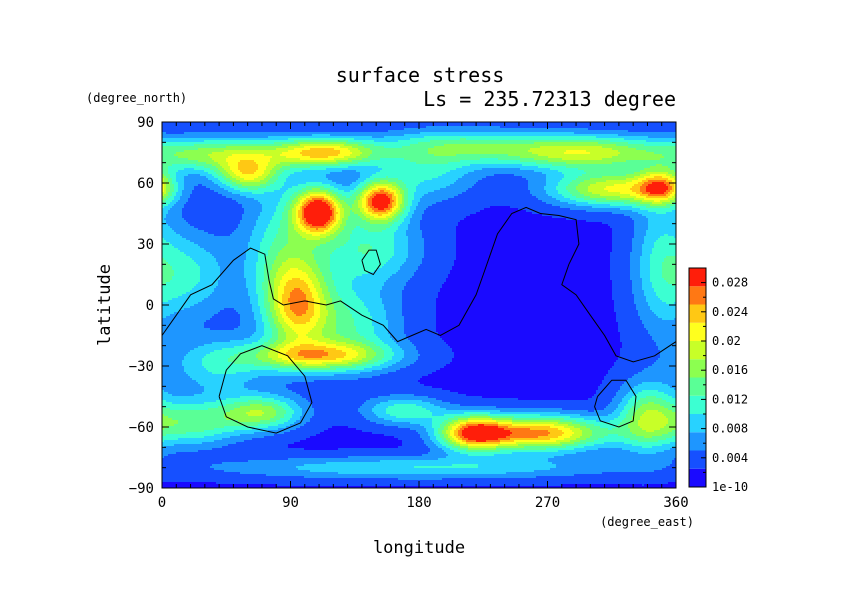  What do you see at coordinates (141, 428) in the screenshot?
I see `y-tick-label: −60` at bounding box center [141, 428].